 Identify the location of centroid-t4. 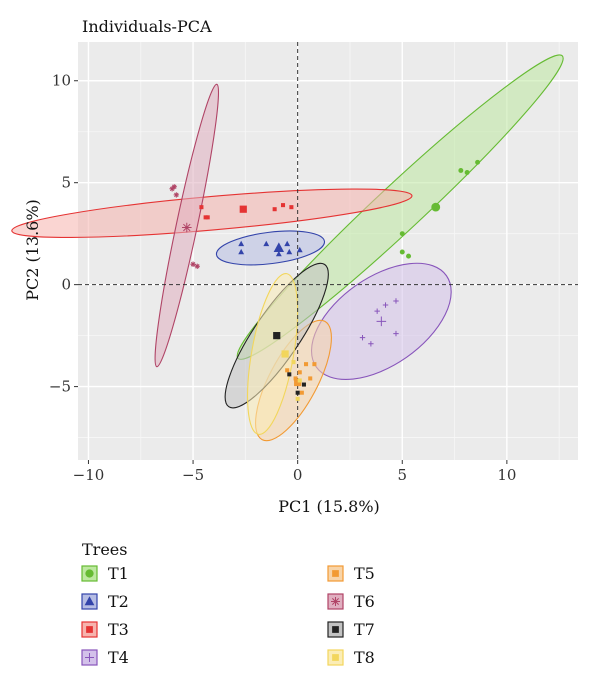
(381, 321).